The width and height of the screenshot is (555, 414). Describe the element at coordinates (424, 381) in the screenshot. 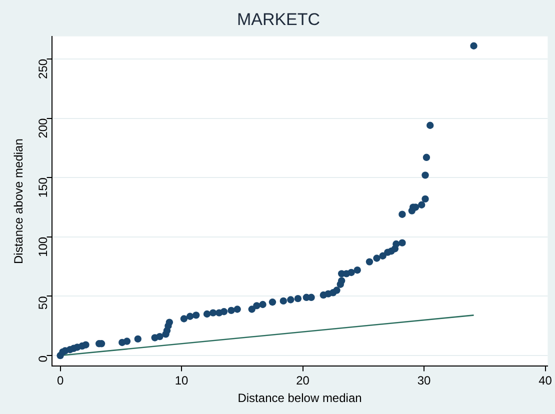

I see `x-tick-label: 30` at that location.